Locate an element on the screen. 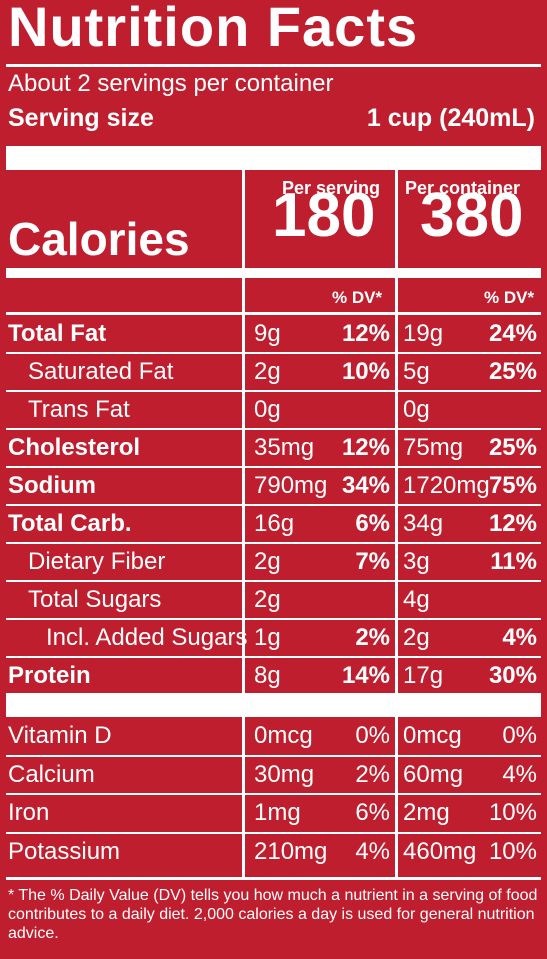  container-amount: 19g is located at coordinates (423, 333).